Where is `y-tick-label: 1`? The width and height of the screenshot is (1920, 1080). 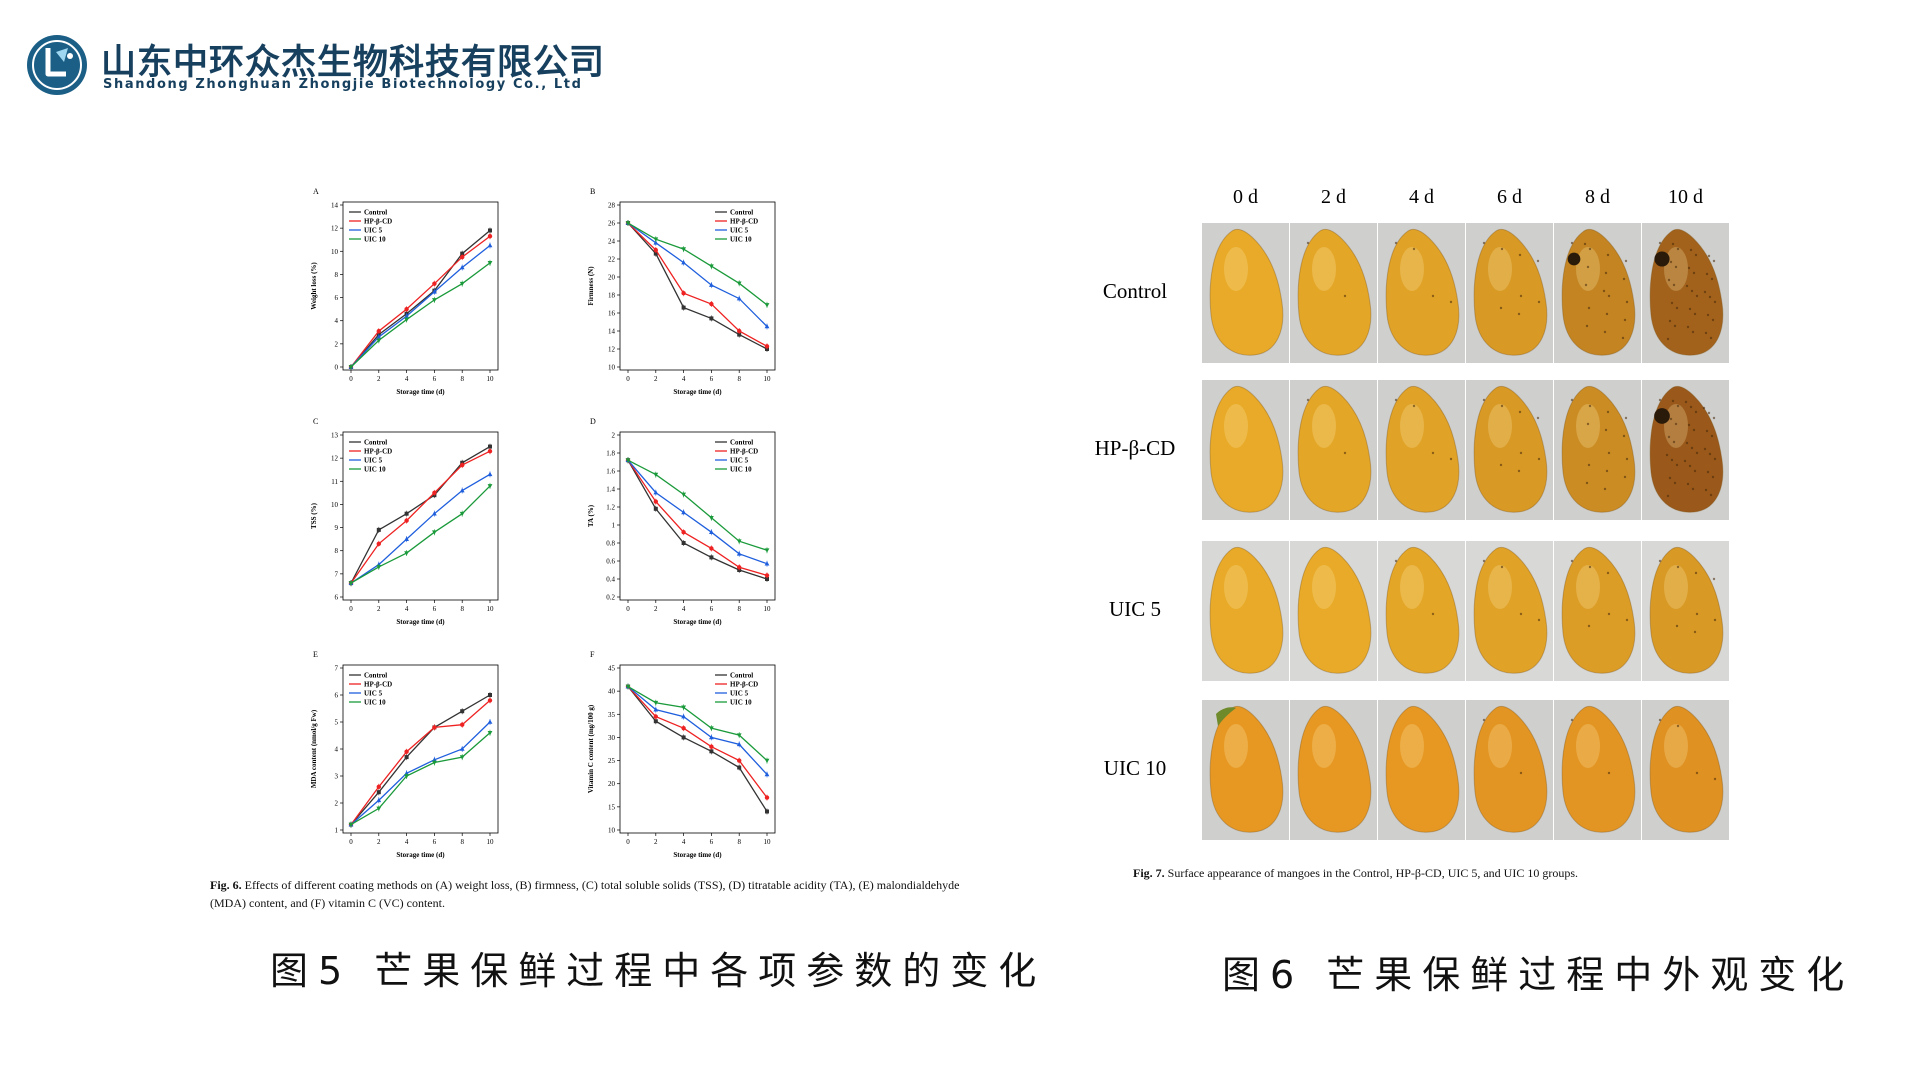
y-tick-label: 1 is located at coordinates (337, 831).